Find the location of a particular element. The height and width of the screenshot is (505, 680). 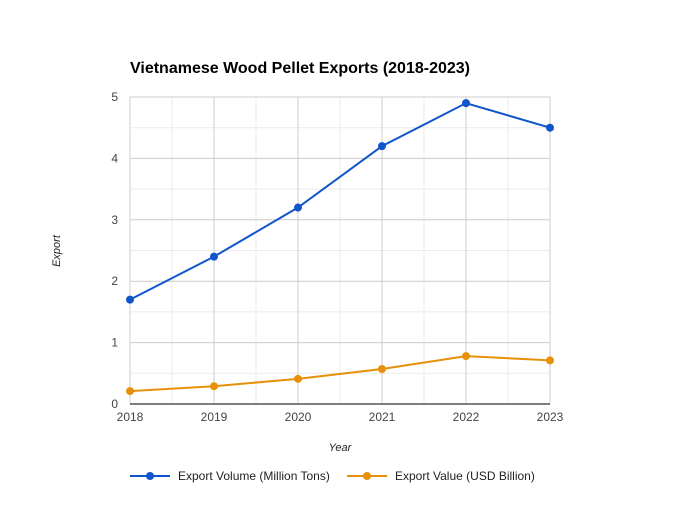

x-axis-label: Year is located at coordinates (341, 448).